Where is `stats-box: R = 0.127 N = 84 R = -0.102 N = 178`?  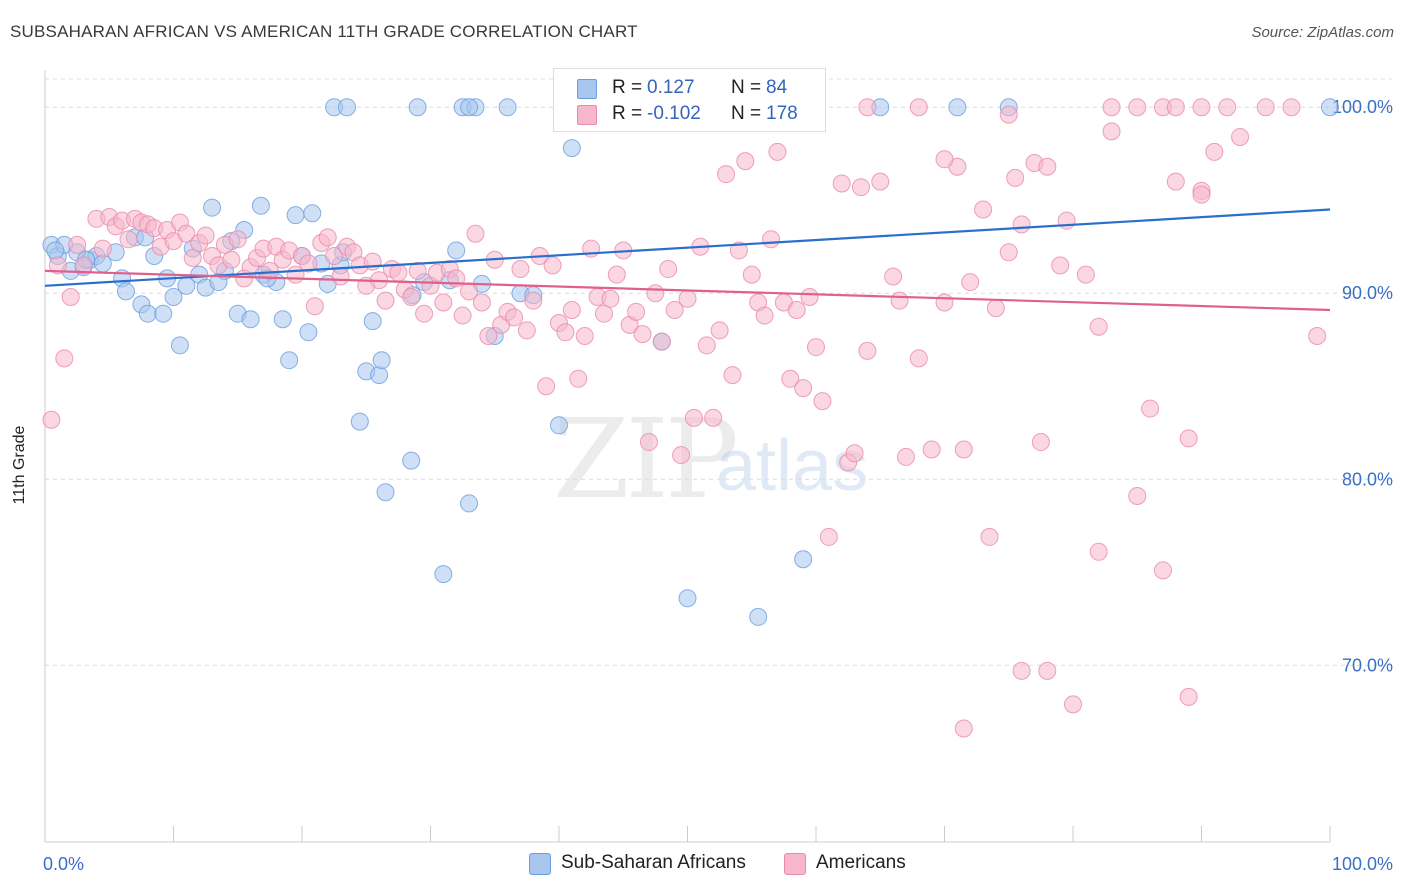 stats-box: R = 0.127 N = 84 R = -0.102 N = 178 is located at coordinates (689, 100).